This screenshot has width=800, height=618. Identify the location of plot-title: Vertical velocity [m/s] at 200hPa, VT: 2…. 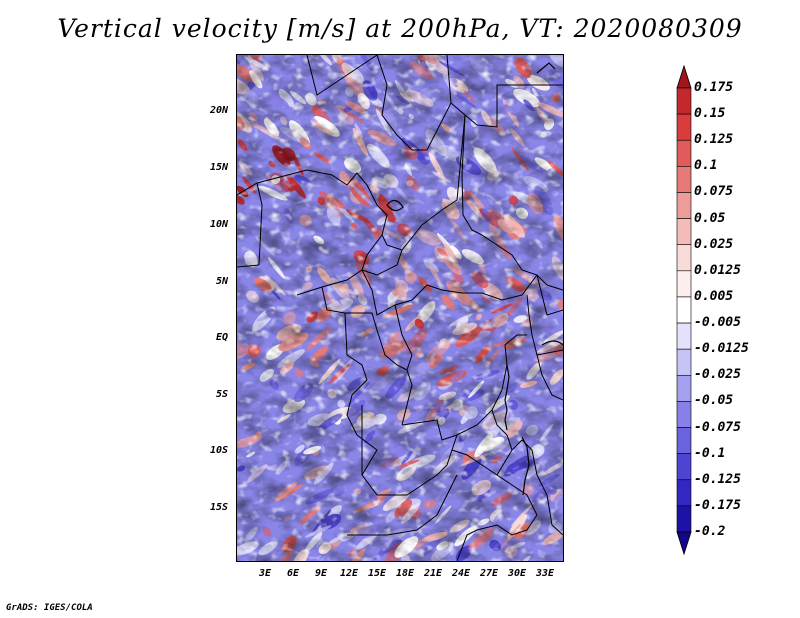
(400, 28).